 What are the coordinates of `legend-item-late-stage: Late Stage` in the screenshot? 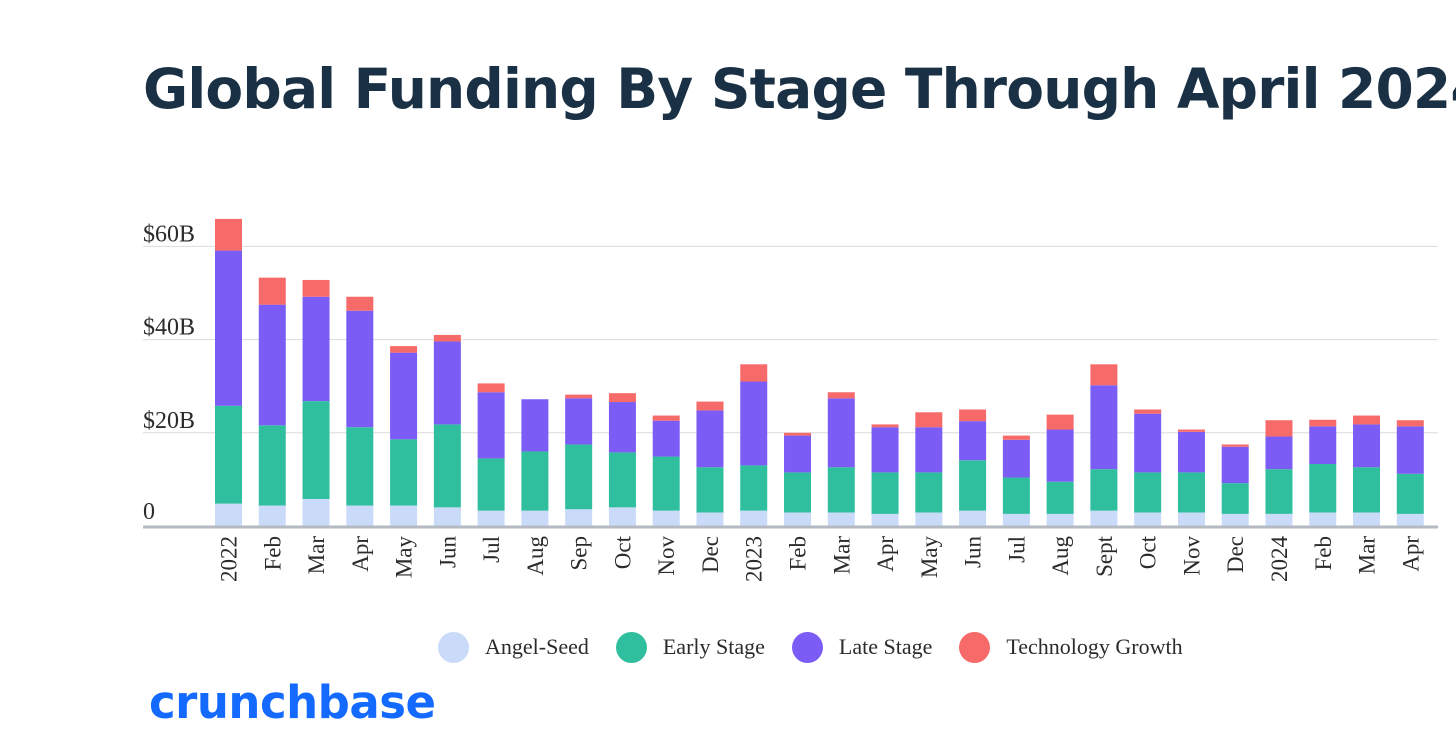 It's located at (861, 647).